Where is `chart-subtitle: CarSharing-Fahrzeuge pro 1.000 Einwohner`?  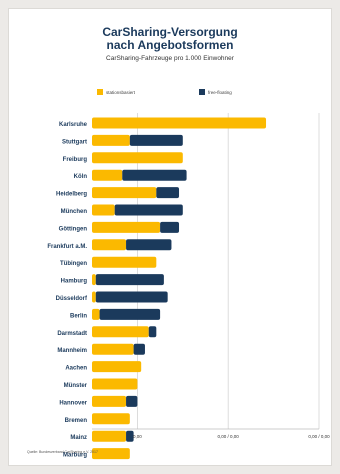
chart-subtitle: CarSharing-Fahrzeuge pro 1.000 Einwohner is located at coordinates (170, 58).